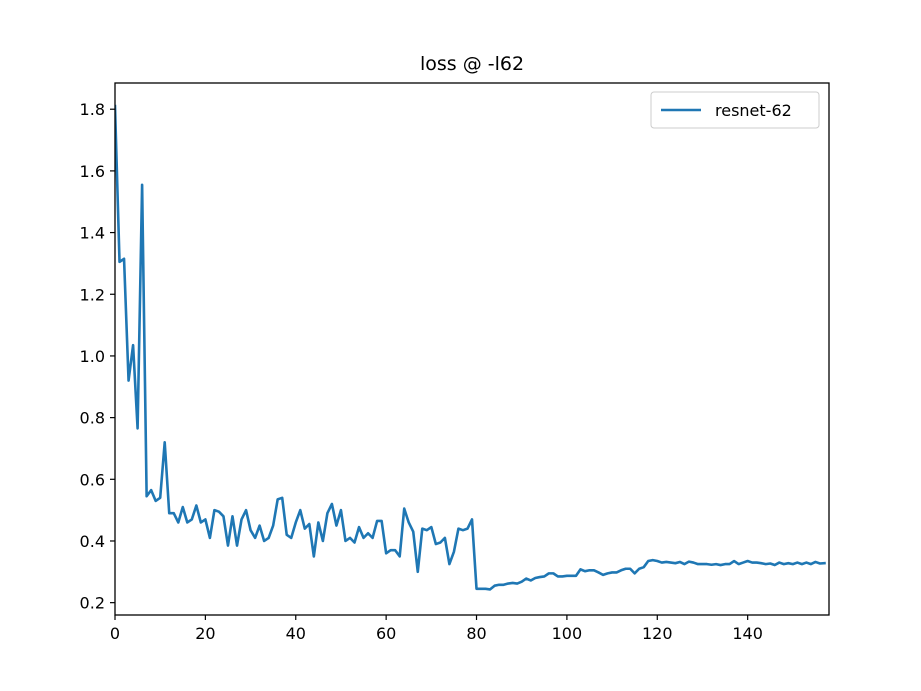 The image size is (921, 691). What do you see at coordinates (115, 633) in the screenshot?
I see `x-tick-label: 0` at bounding box center [115, 633].